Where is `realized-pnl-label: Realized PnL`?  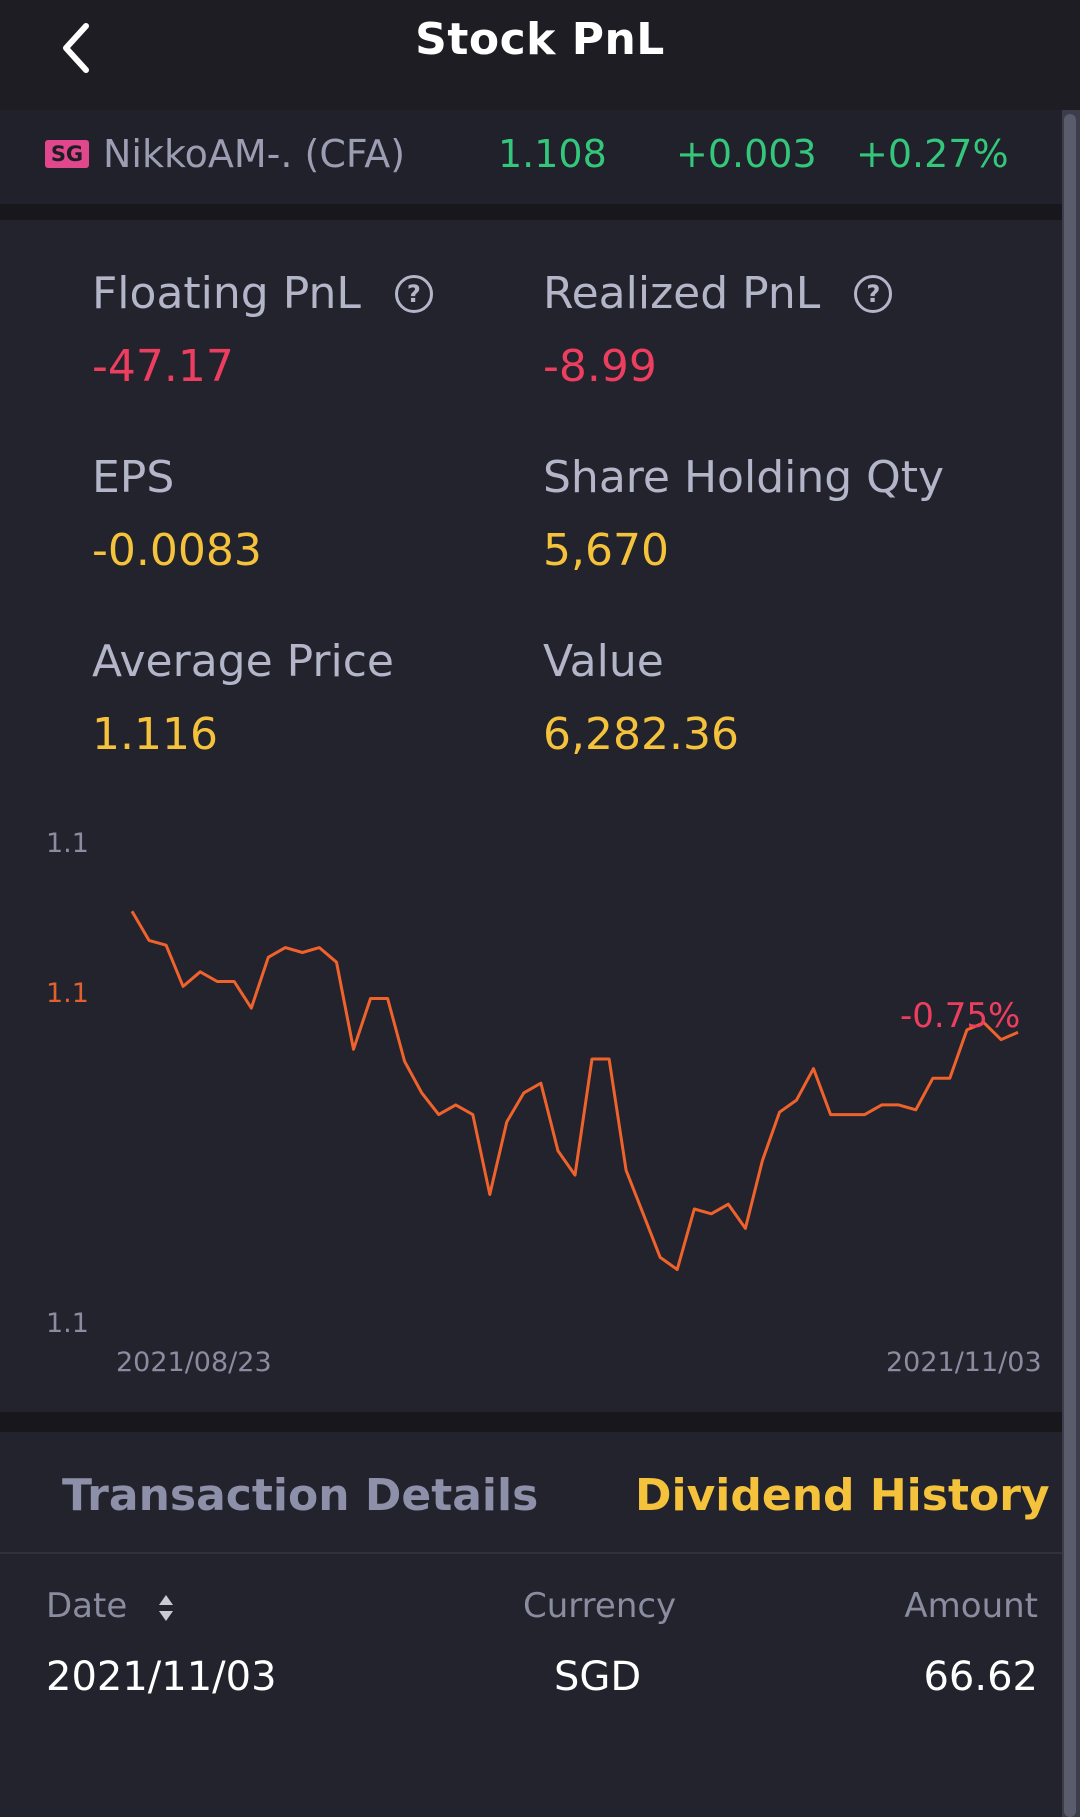
realized-pnl-label: Realized PnL is located at coordinates (682, 293).